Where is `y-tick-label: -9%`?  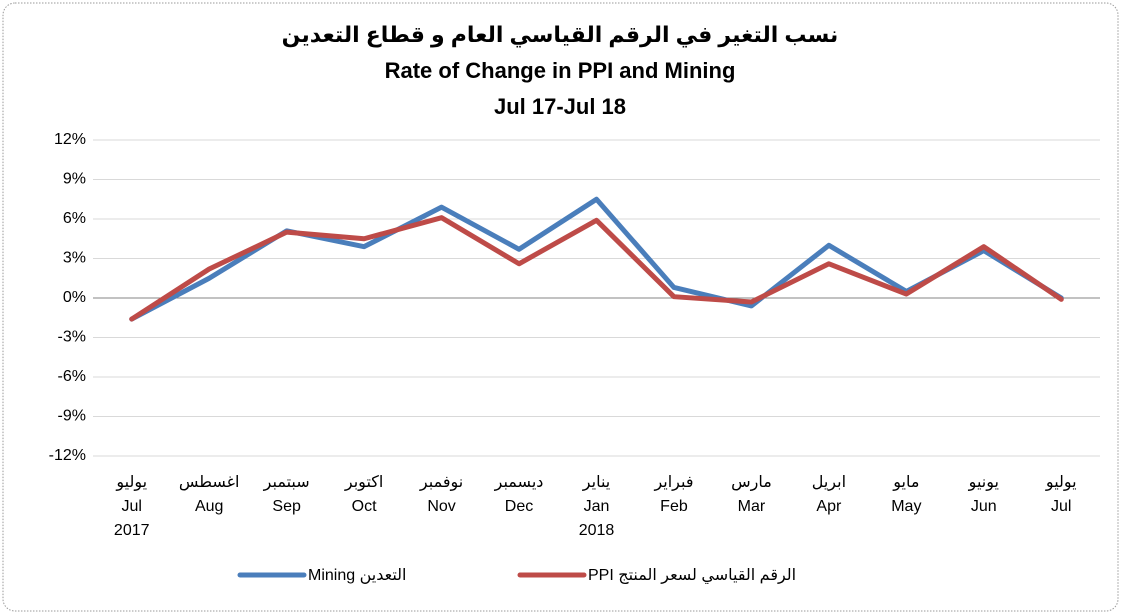
y-tick-label: -9% is located at coordinates (72, 416).